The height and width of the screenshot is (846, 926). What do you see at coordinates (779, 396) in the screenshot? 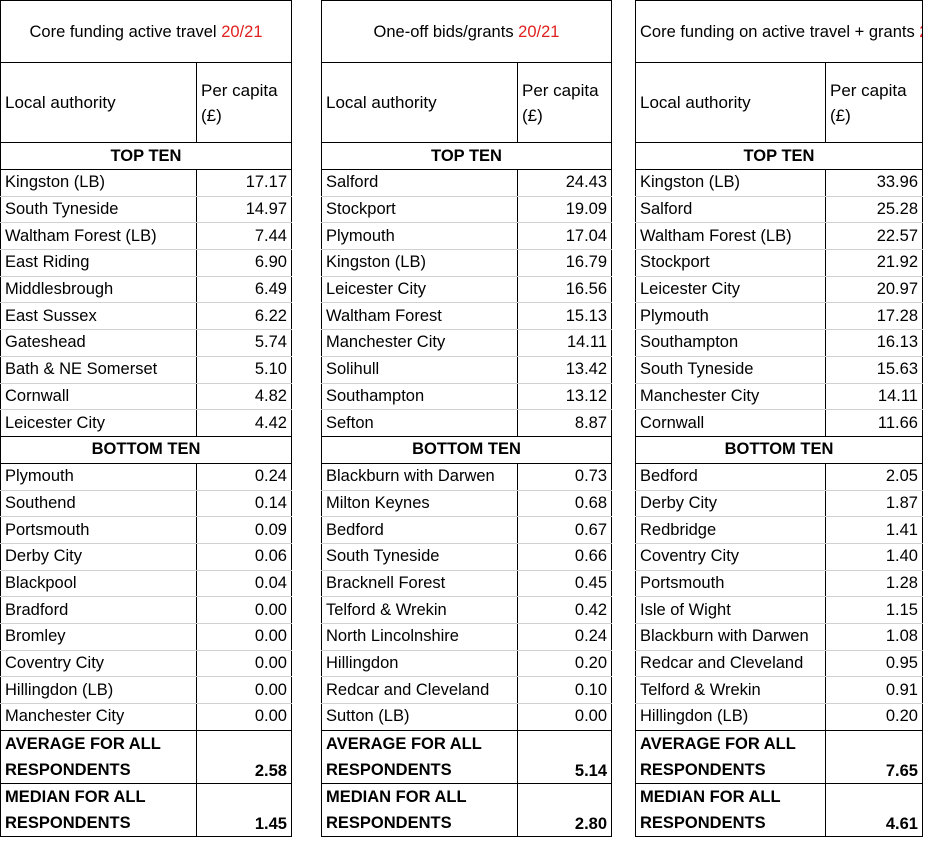
I see `table-row: Manchester City 14.11` at bounding box center [779, 396].